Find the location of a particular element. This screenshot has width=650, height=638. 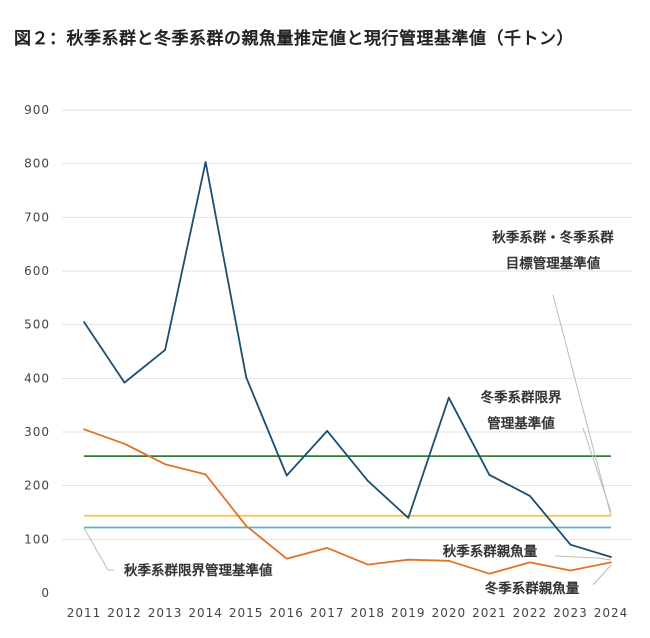

x-tick-label: 2017 is located at coordinates (327, 613).